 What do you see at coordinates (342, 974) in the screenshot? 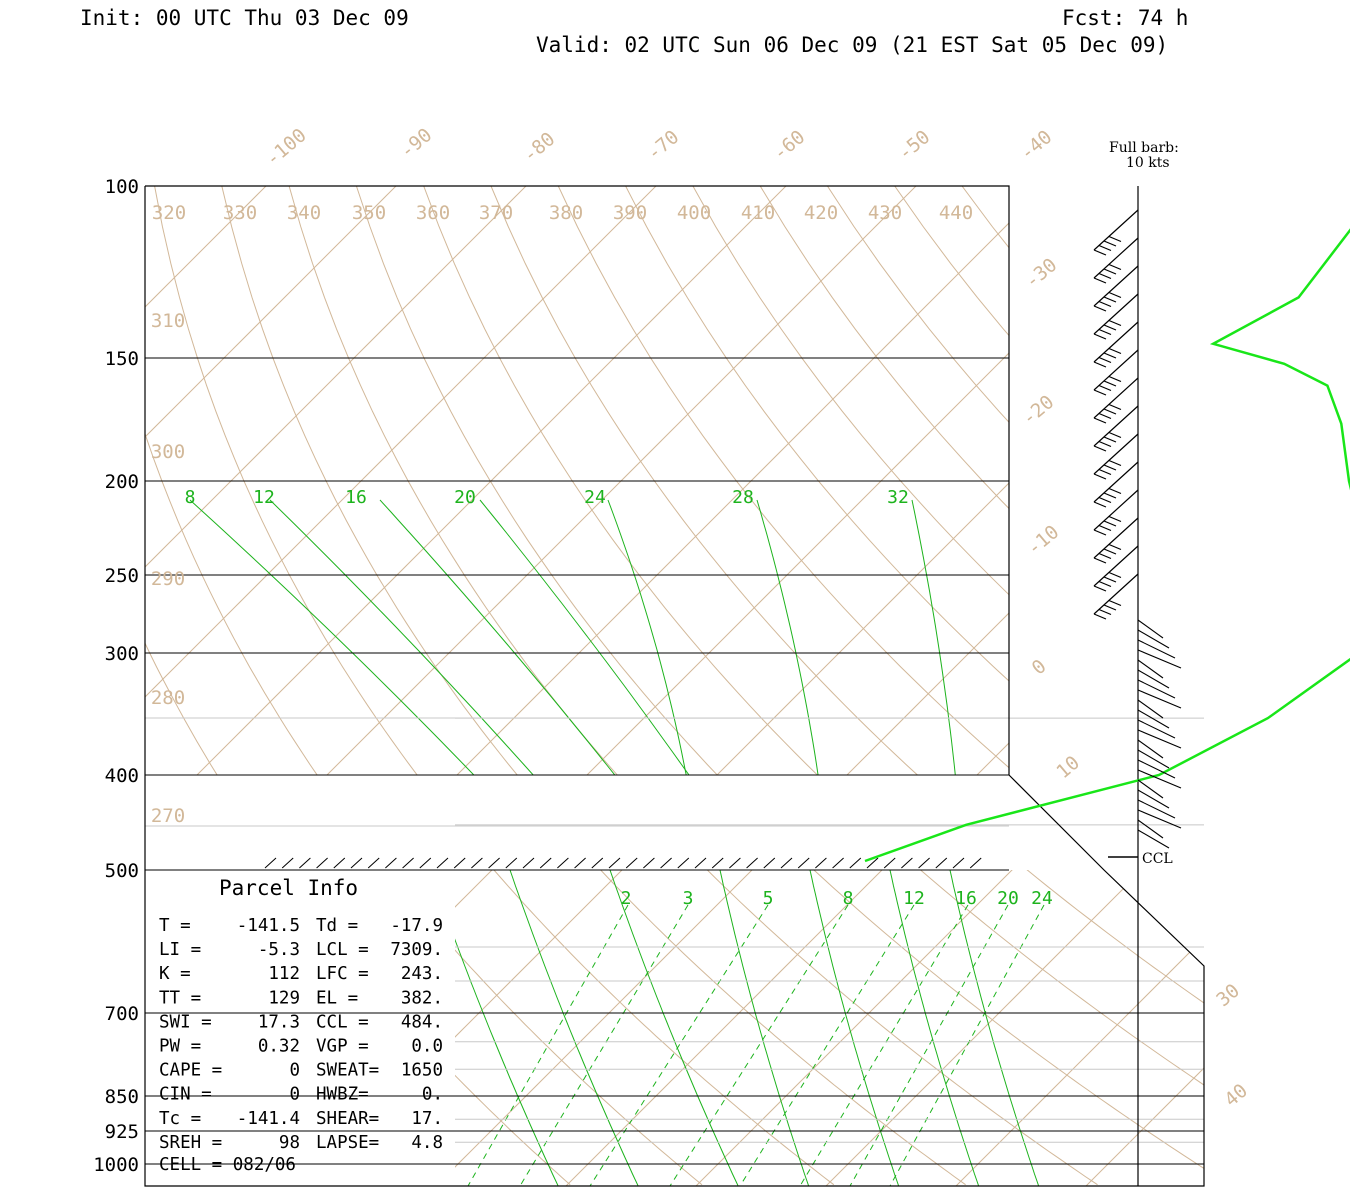
I see `parcel-label: LFC =` at bounding box center [342, 974].